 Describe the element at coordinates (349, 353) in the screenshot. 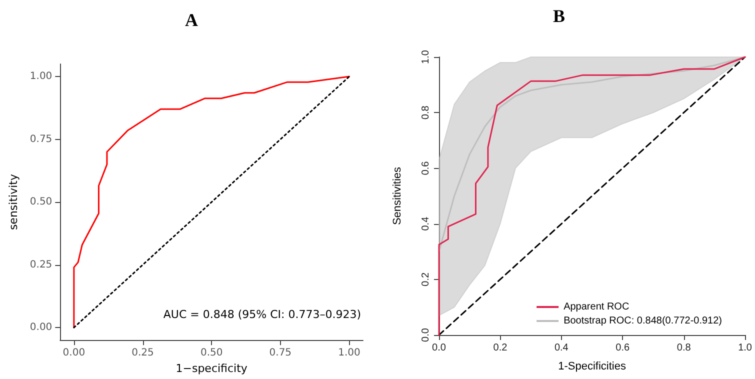

I see `x-tick-label: 1.00` at that location.